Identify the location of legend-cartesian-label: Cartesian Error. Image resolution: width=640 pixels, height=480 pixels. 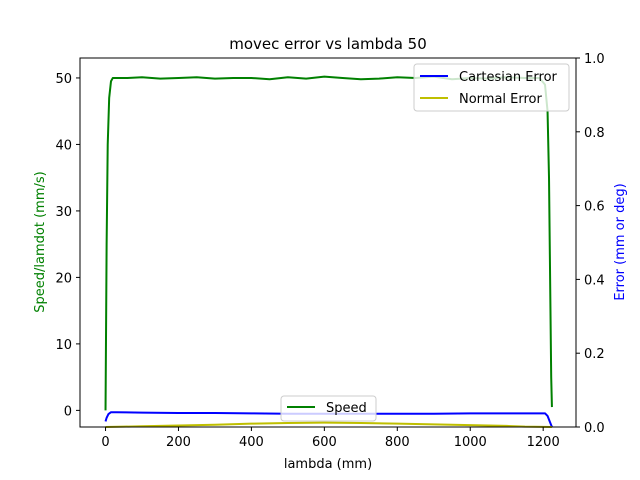
(508, 77).